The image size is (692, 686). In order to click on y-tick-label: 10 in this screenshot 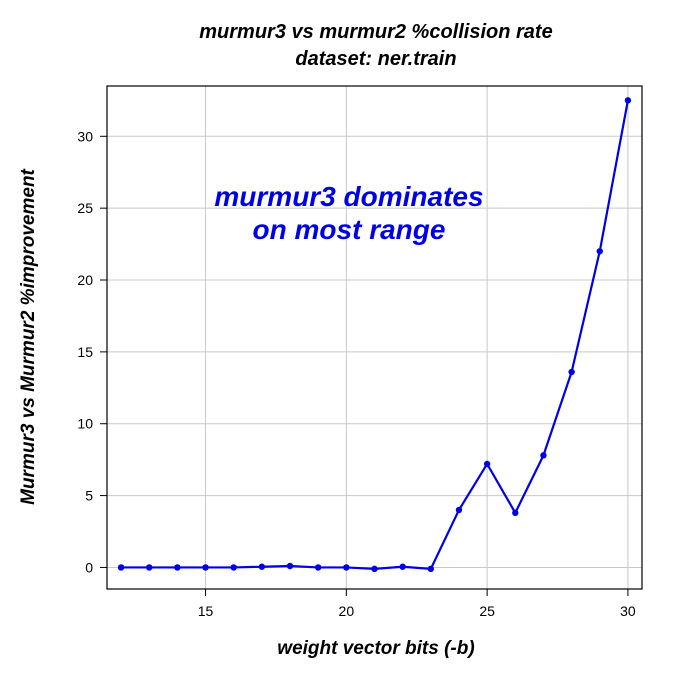, I will do `click(85, 424)`.